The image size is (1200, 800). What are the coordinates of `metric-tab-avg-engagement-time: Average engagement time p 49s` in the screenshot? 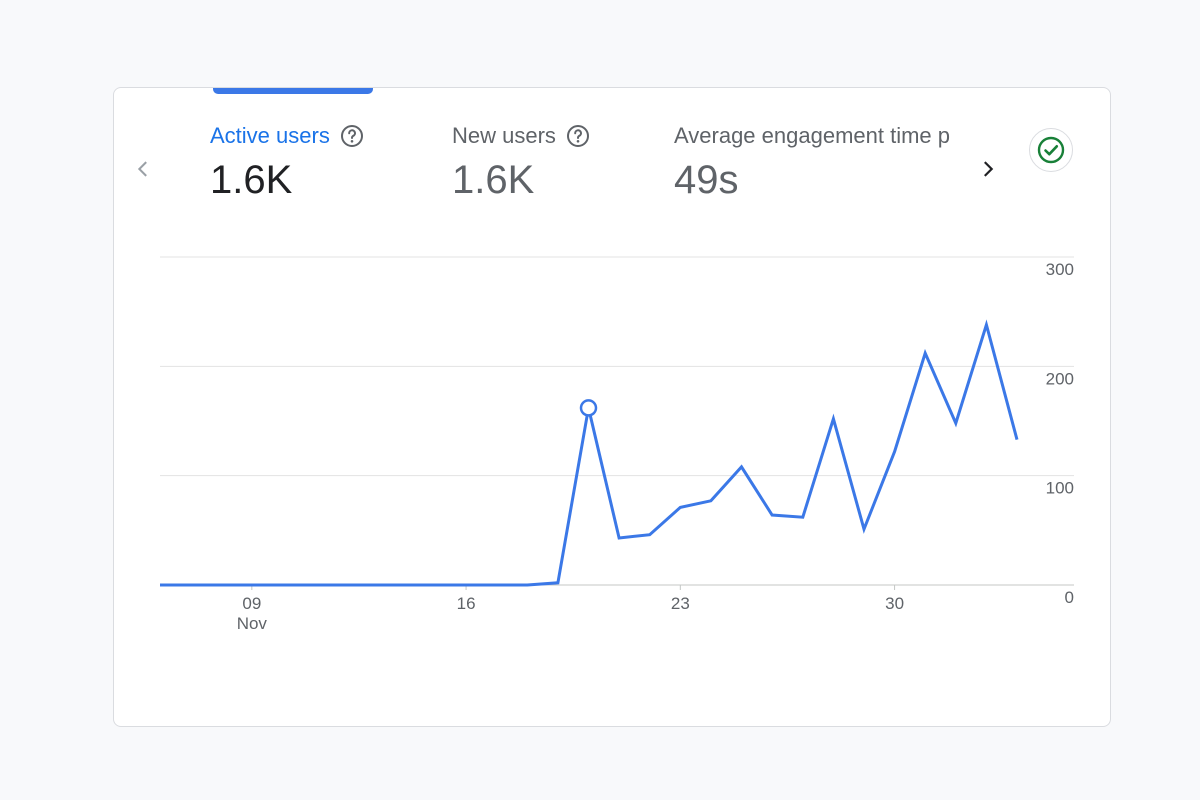 It's located at (817, 162).